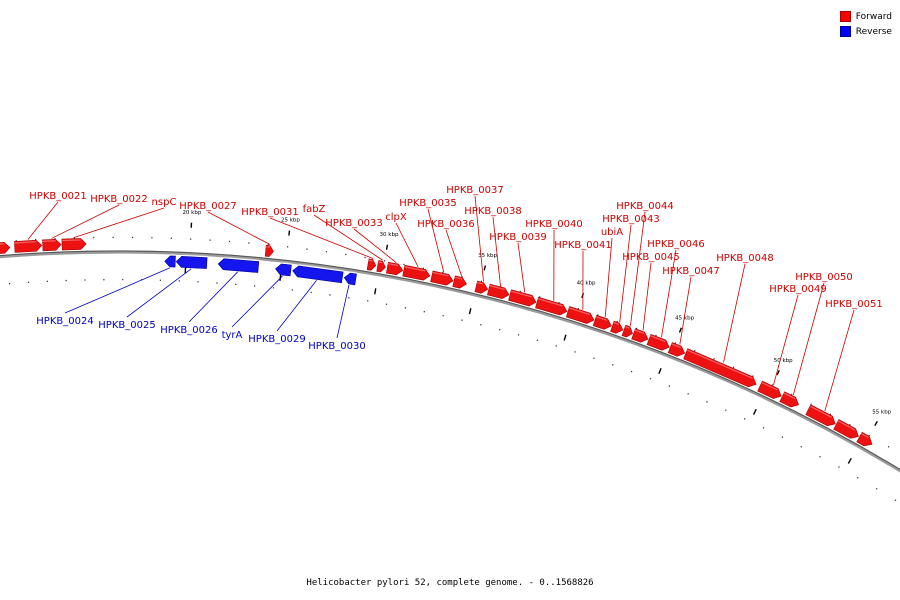  Describe the element at coordinates (873, 31) in the screenshot. I see `legend-reverse-label: Reverse` at that location.